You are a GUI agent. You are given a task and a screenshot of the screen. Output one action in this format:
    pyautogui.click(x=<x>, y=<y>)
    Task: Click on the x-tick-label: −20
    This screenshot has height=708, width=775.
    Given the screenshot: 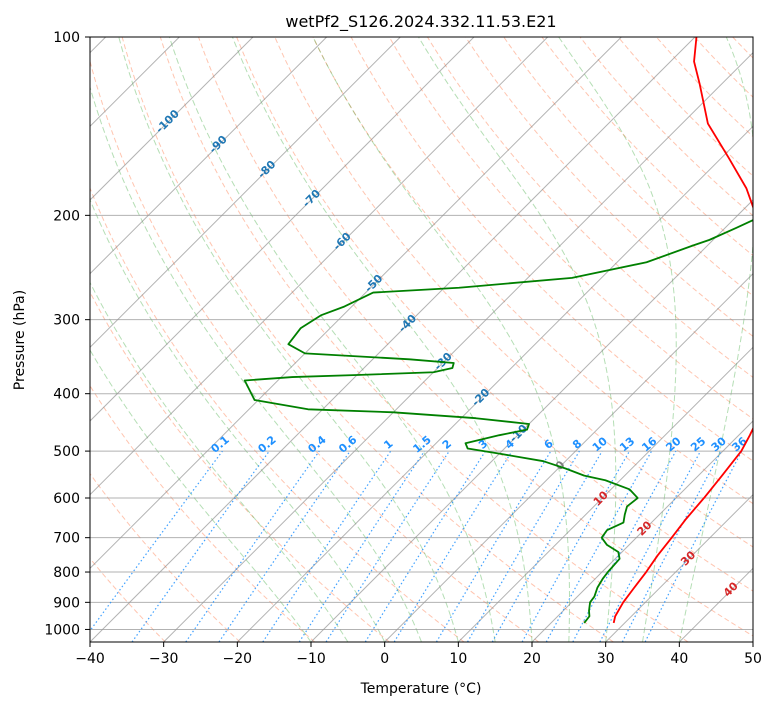 What is the action you would take?
    pyautogui.click(x=238, y=659)
    